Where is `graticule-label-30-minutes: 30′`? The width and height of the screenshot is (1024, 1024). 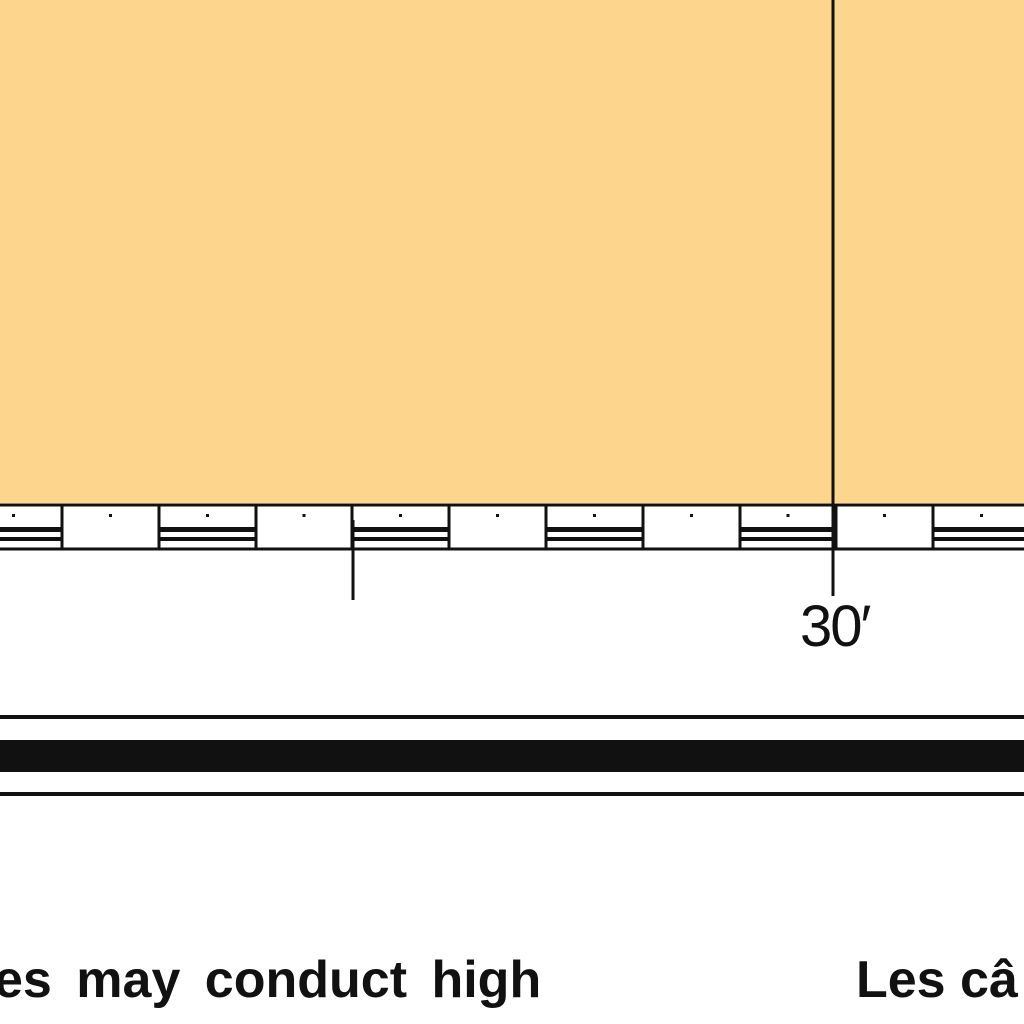 graticule-label-30-minutes: 30′ is located at coordinates (835, 626).